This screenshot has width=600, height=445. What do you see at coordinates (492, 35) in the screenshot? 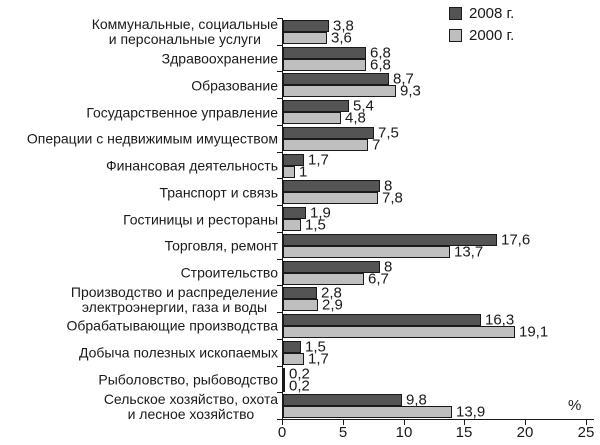
I see `legend-label-2000: 2000 г.` at bounding box center [492, 35].